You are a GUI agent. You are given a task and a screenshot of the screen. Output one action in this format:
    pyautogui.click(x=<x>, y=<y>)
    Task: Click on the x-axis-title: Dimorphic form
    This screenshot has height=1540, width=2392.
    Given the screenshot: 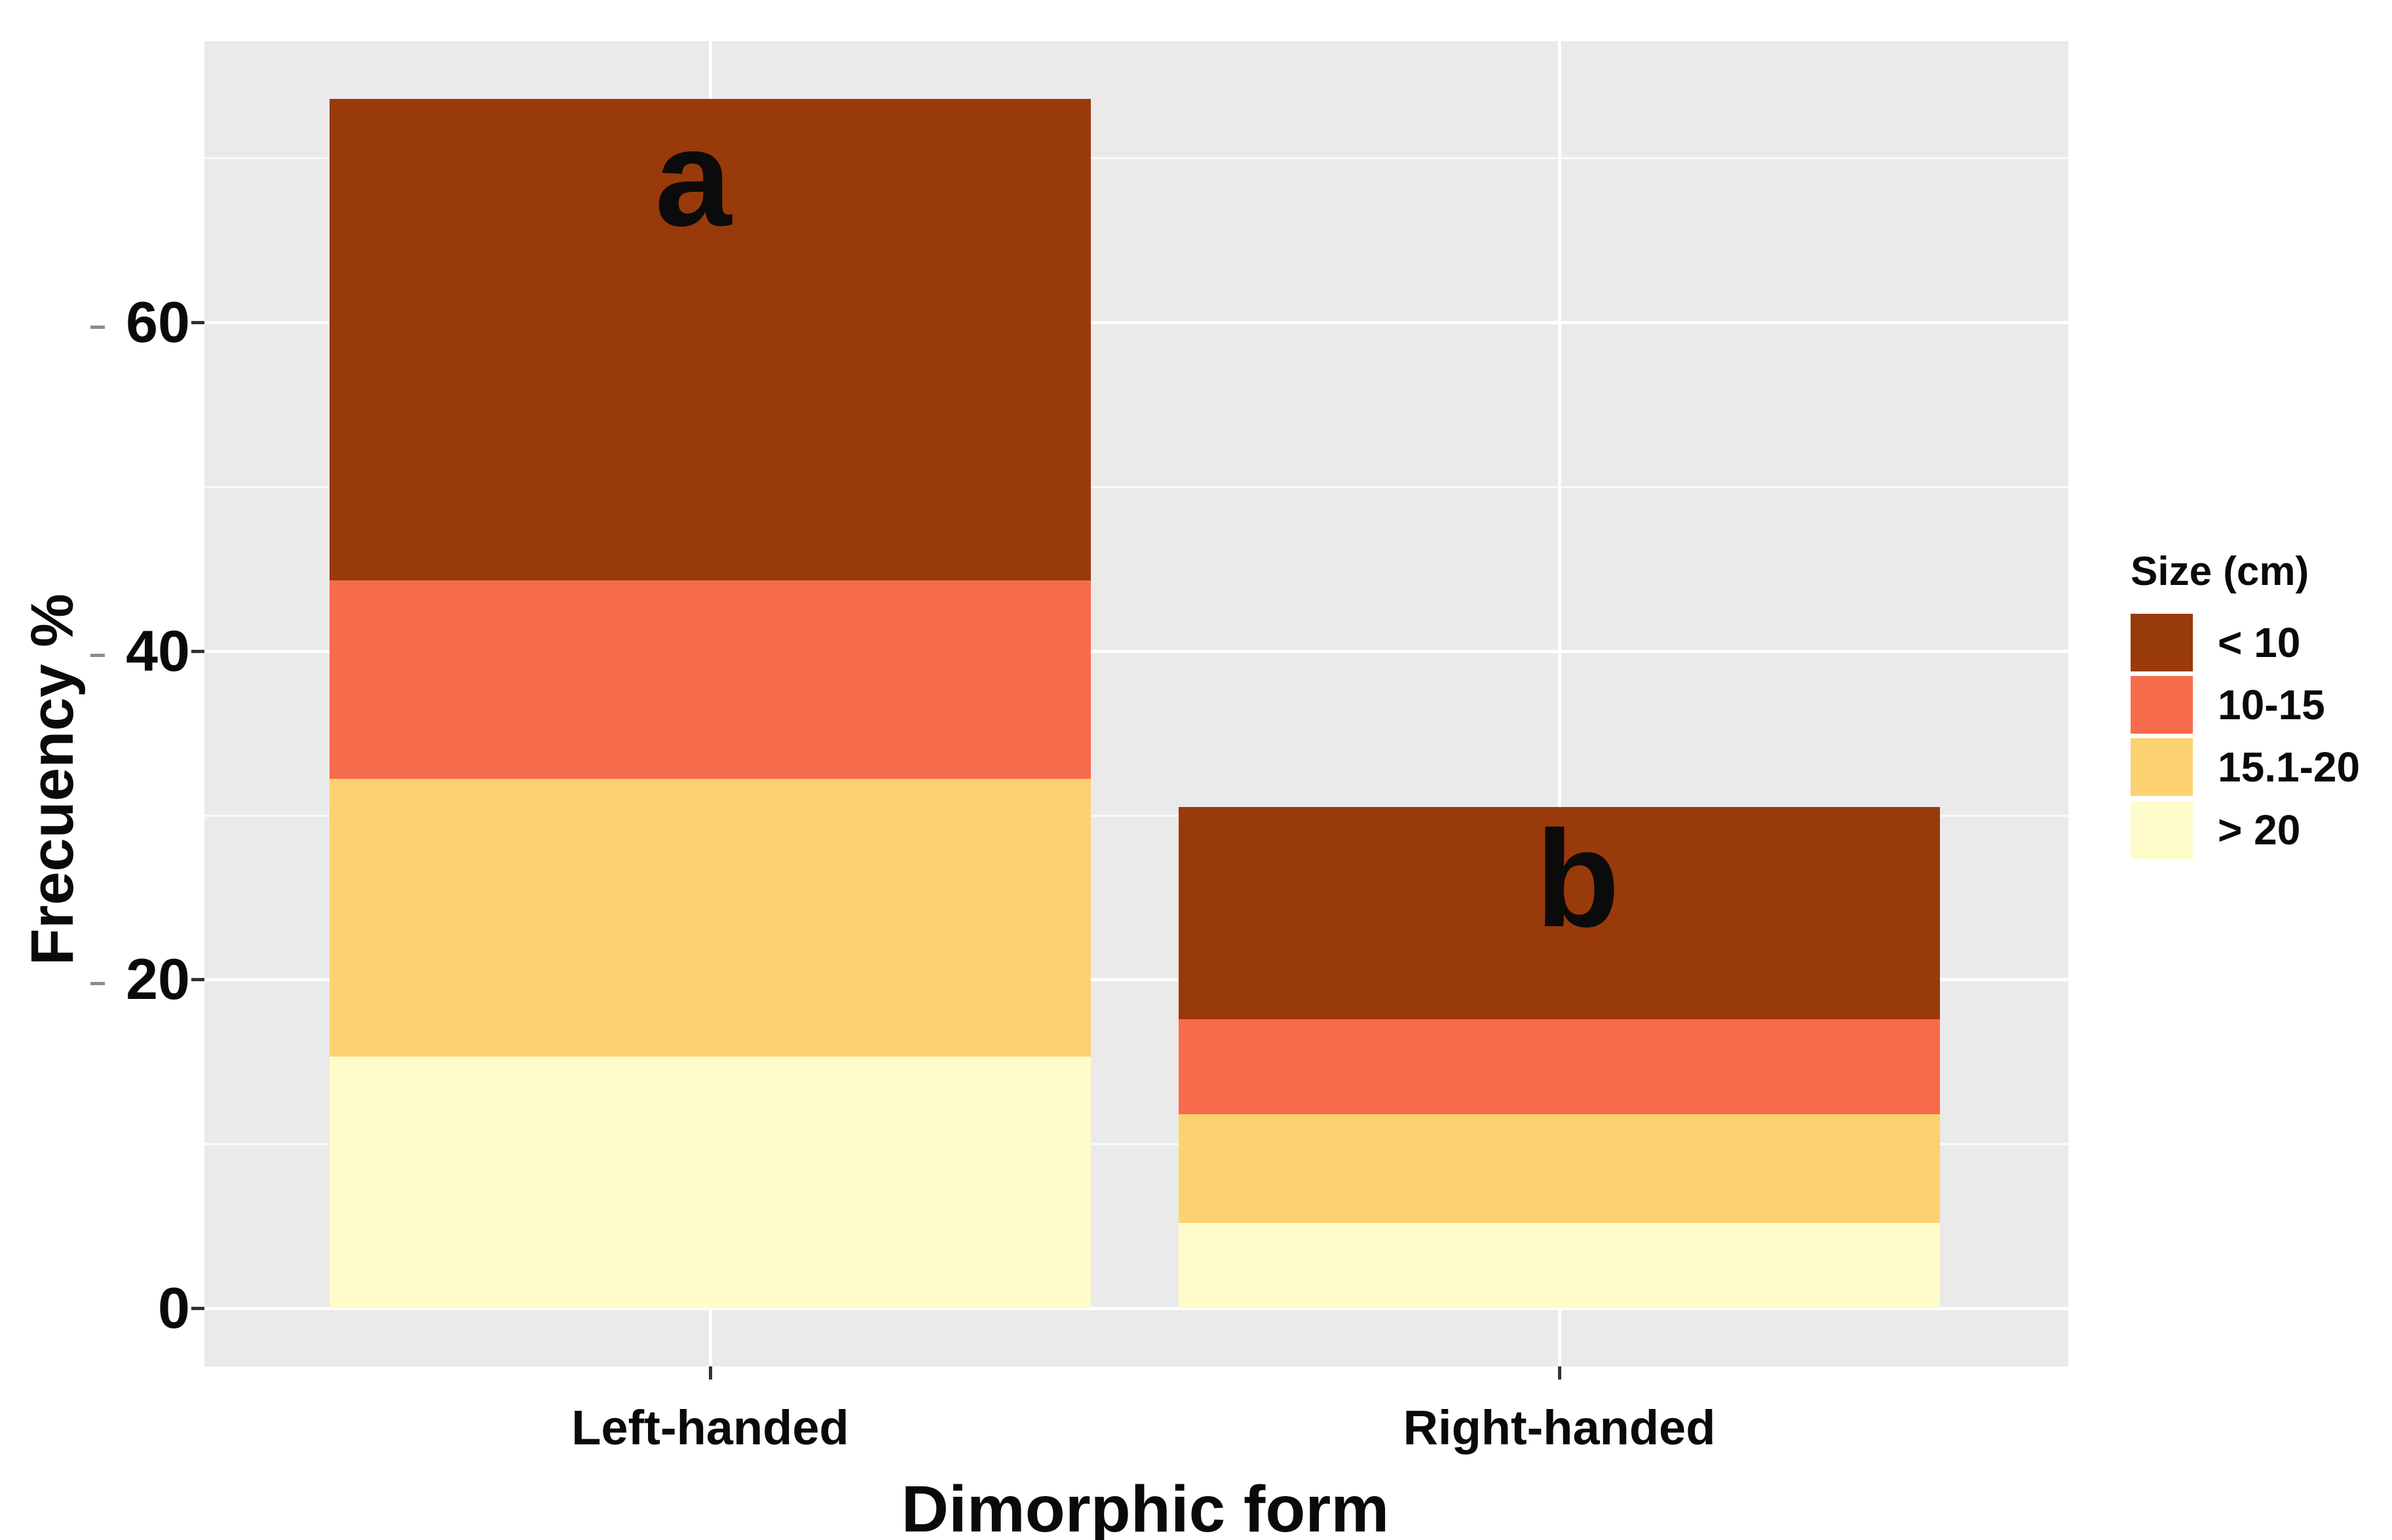 What is the action you would take?
    pyautogui.click(x=1145, y=1506)
    